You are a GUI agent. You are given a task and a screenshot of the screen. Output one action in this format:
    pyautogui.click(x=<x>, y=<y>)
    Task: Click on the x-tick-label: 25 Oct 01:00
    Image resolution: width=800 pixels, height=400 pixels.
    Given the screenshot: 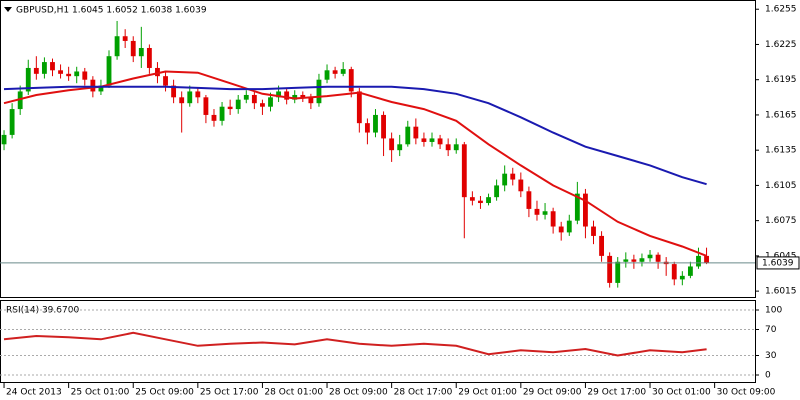 What is the action you would take?
    pyautogui.click(x=100, y=393)
    